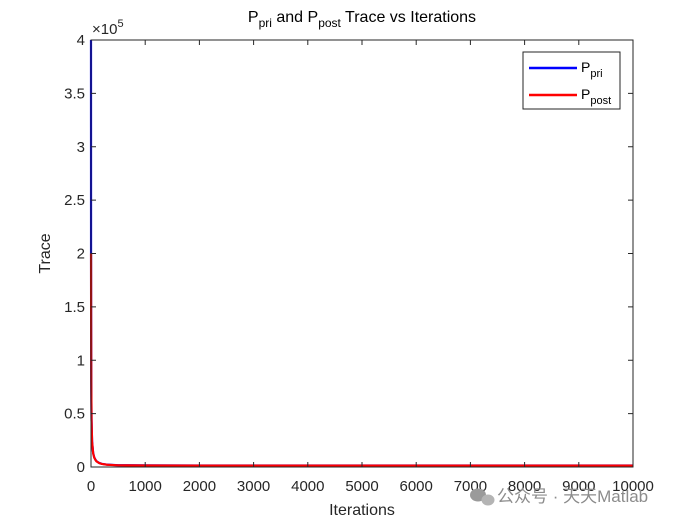  Describe the element at coordinates (81, 360) in the screenshot. I see `y-tick-label: 1` at that location.